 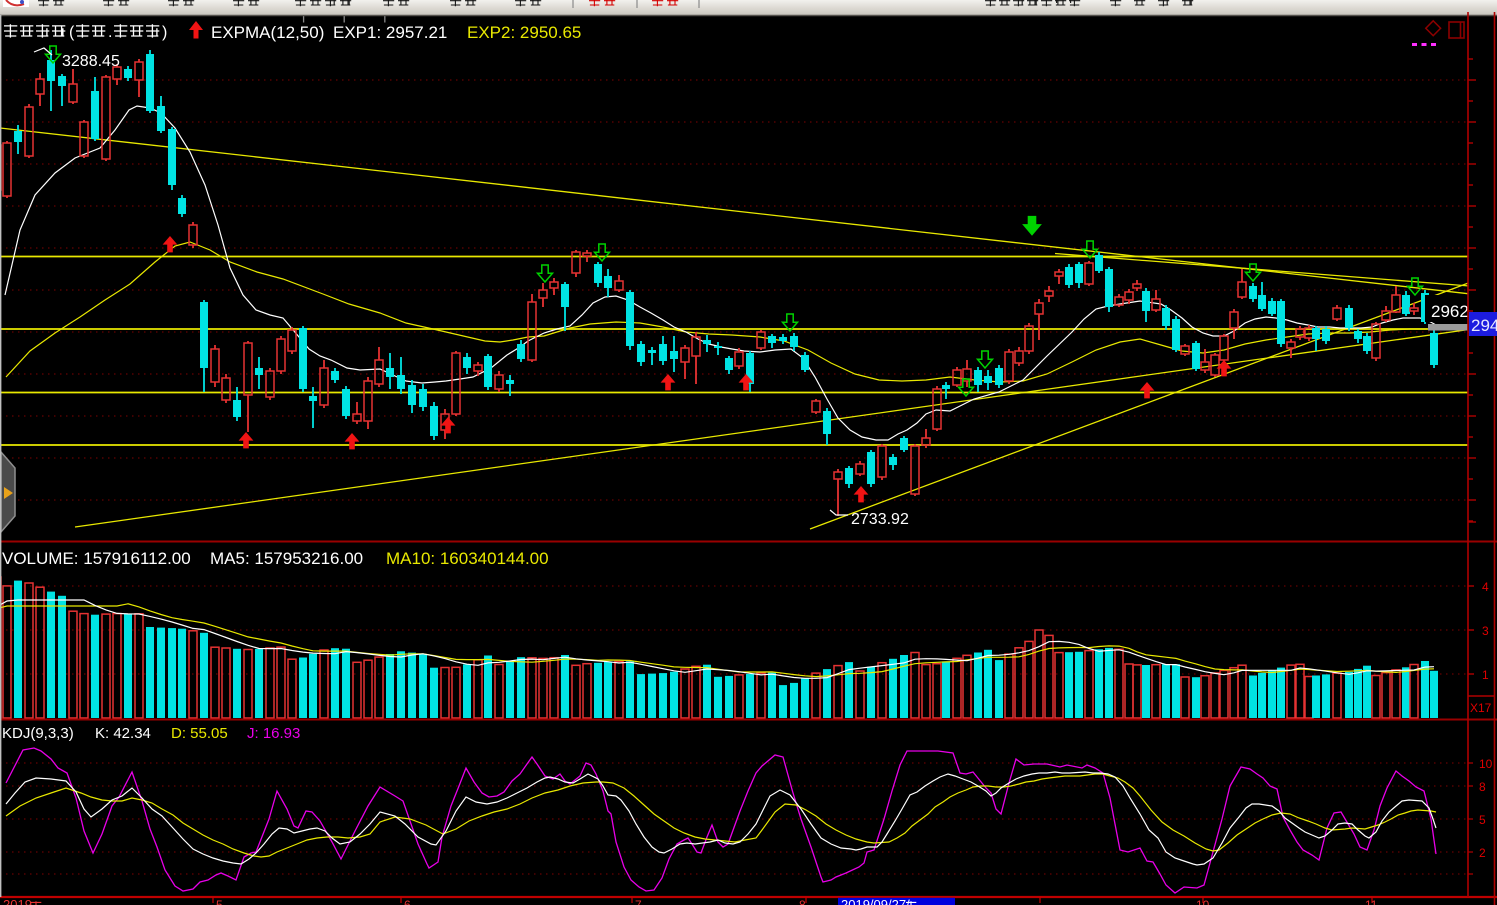 What do you see at coordinates (524, 32) in the screenshot?
I see `svg-text: EXP2: 2950.65` at bounding box center [524, 32].